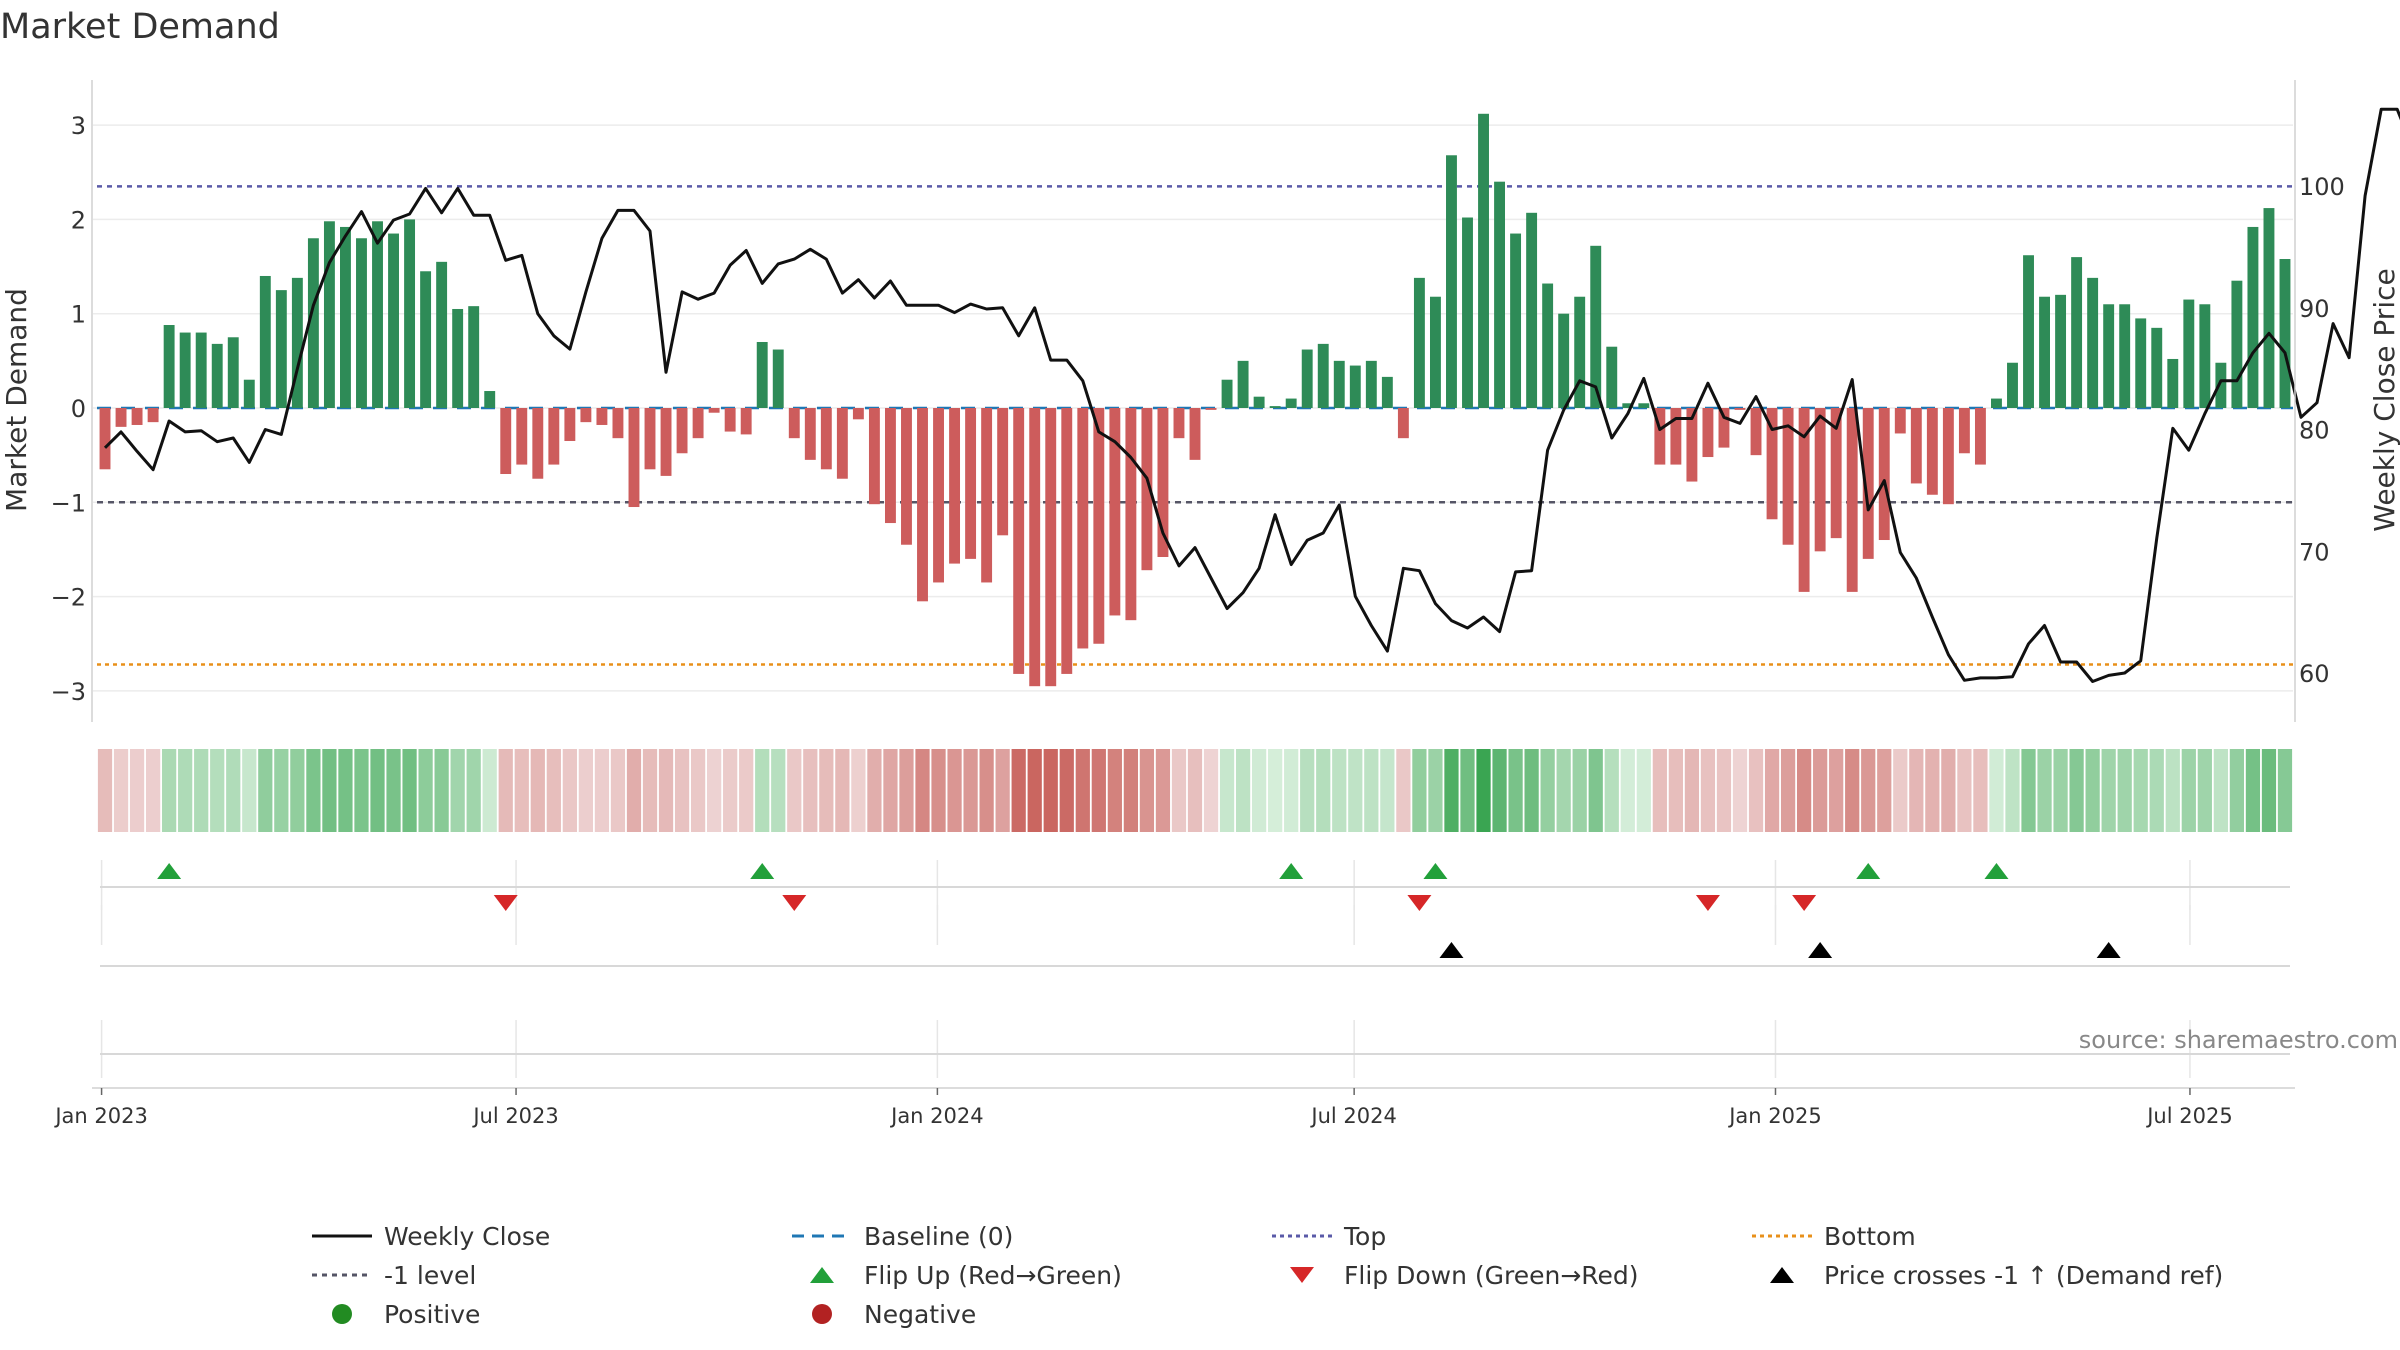 Image resolution: width=2400 pixels, height=1350 pixels. I want to click on legend-label: Top, so click(1364, 1236).